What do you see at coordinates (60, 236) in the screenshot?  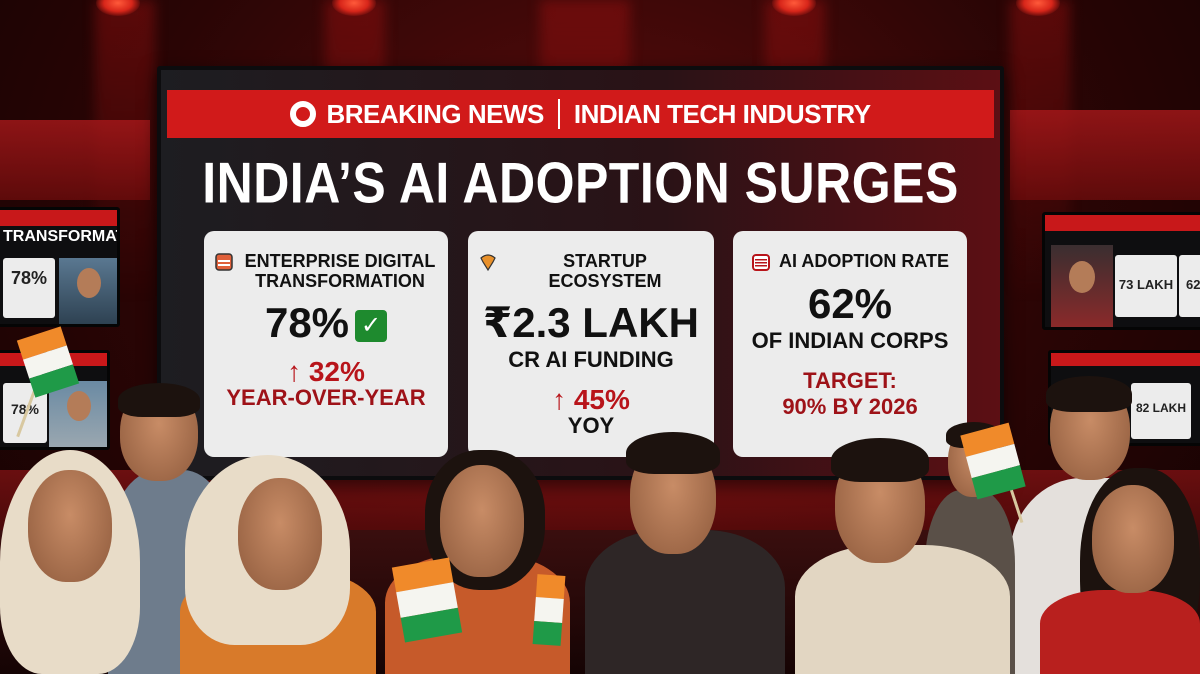 I see `monitor-title: TRANSFORMATION` at bounding box center [60, 236].